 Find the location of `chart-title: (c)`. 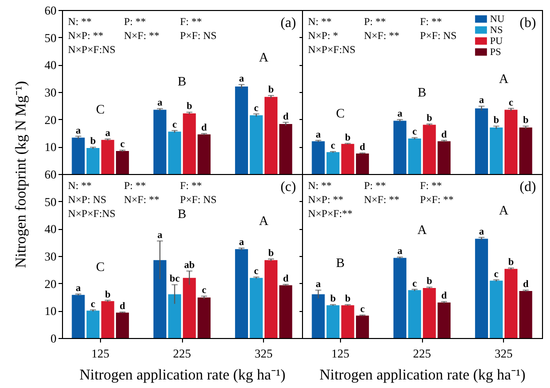

chart-title: (c) is located at coordinates (288, 187).